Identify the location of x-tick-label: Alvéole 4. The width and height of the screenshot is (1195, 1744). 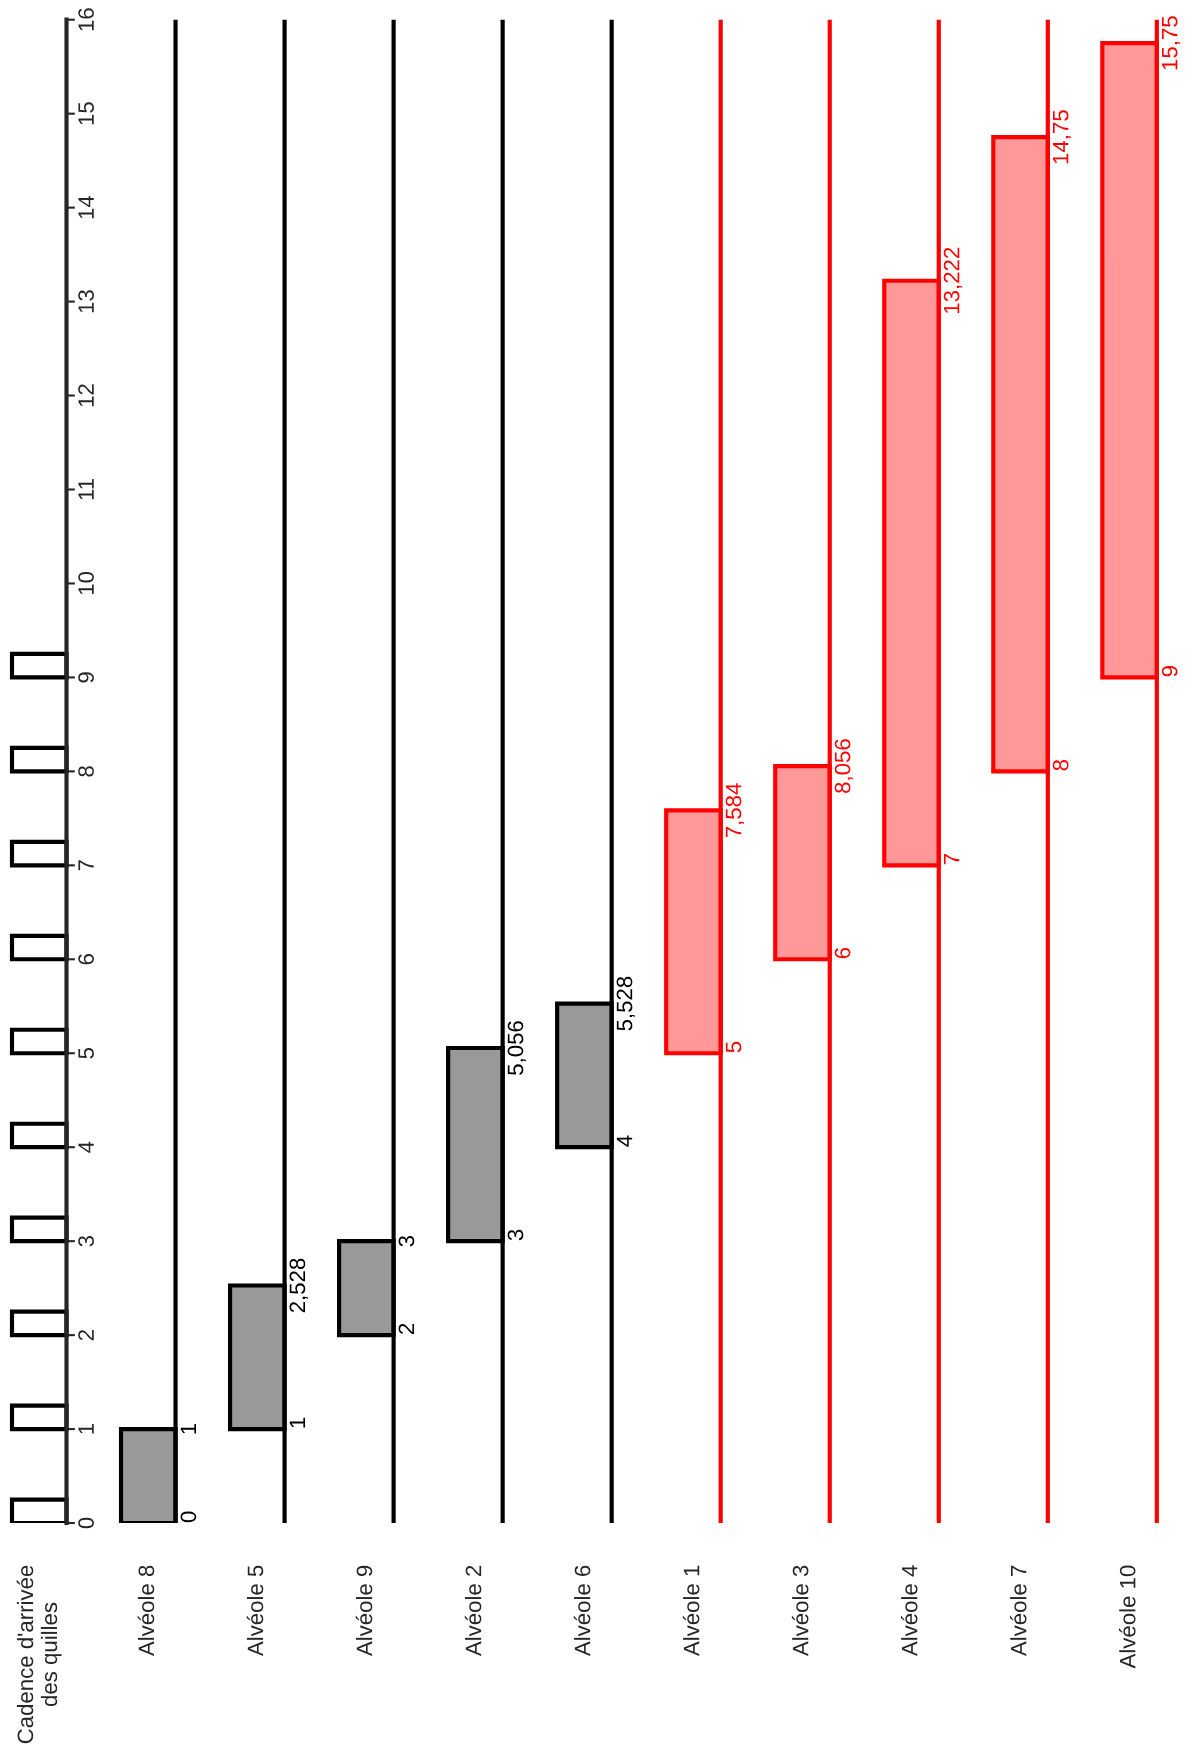
(909, 1611).